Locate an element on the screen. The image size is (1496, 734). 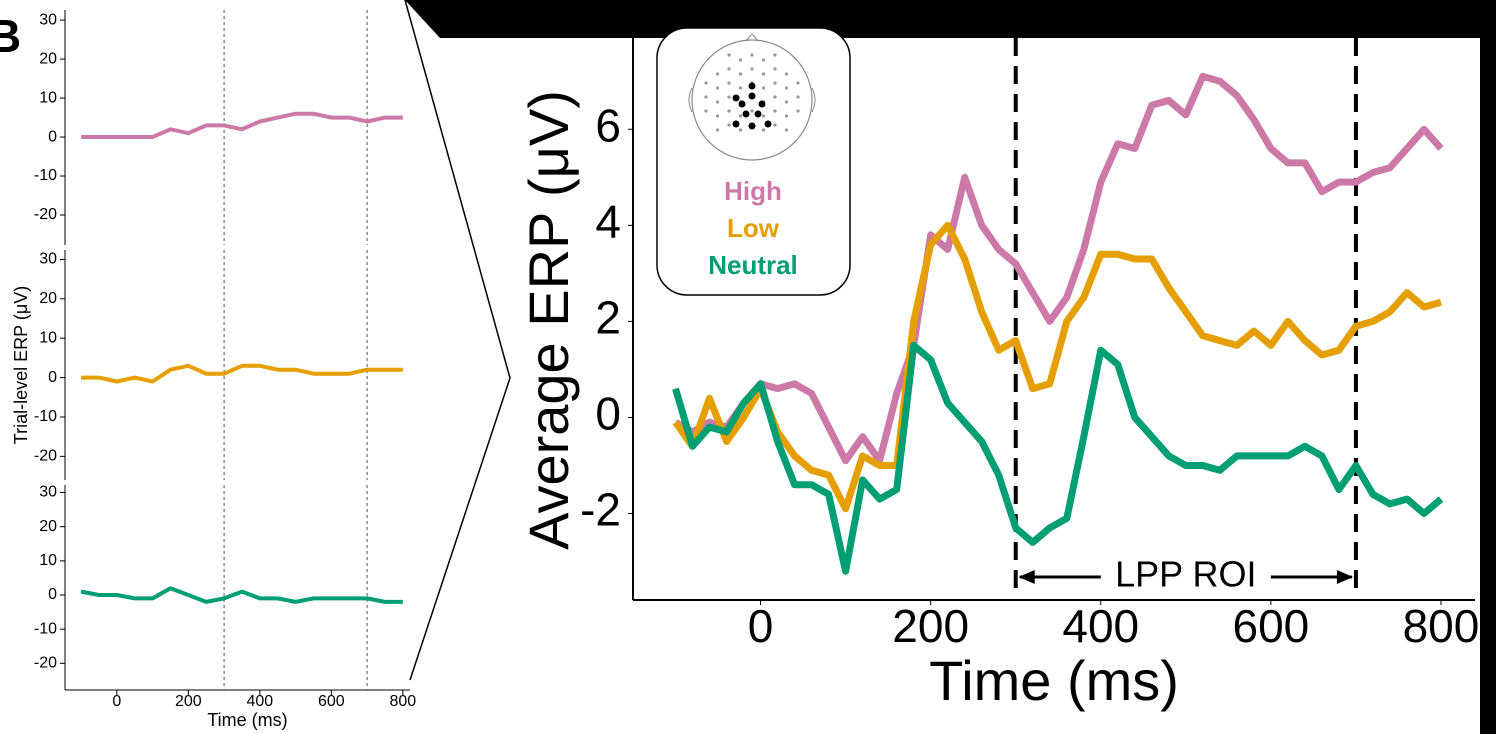
electrodes is located at coordinates (752, 92).